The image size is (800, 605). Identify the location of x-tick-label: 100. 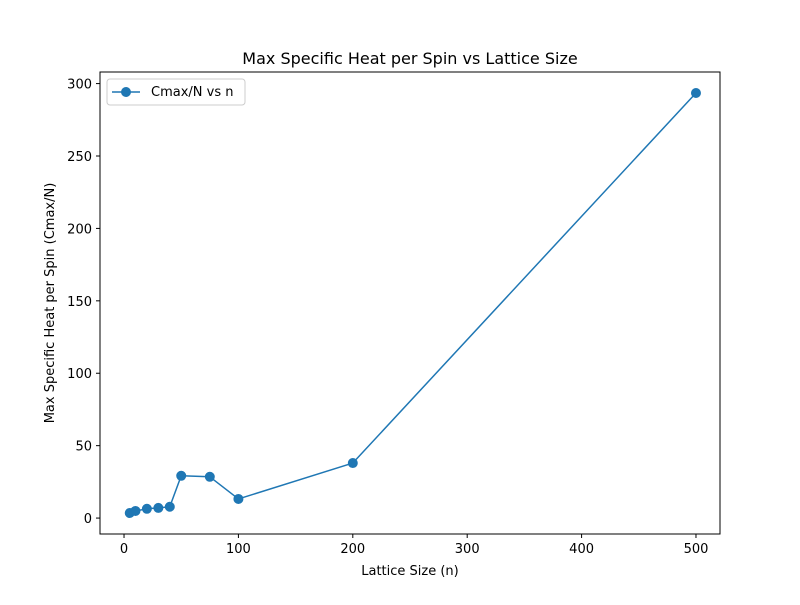
(238, 549).